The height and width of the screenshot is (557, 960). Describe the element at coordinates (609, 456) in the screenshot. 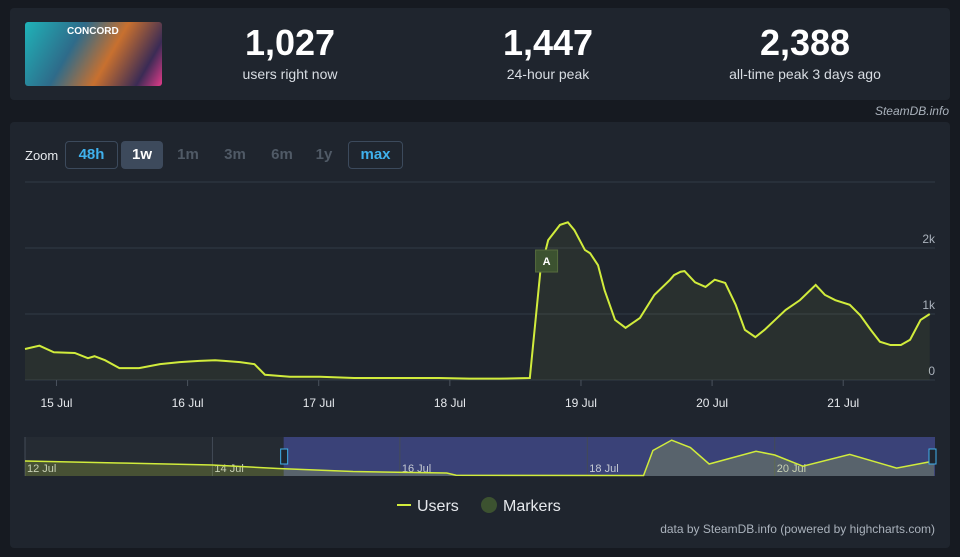

I see `navigator-selection` at that location.